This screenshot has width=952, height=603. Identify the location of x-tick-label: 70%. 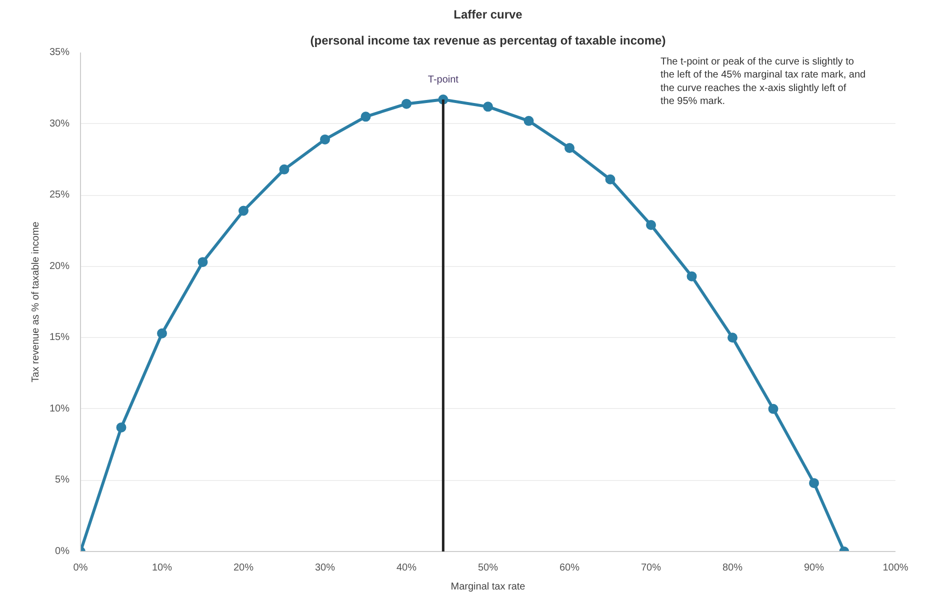
(651, 568).